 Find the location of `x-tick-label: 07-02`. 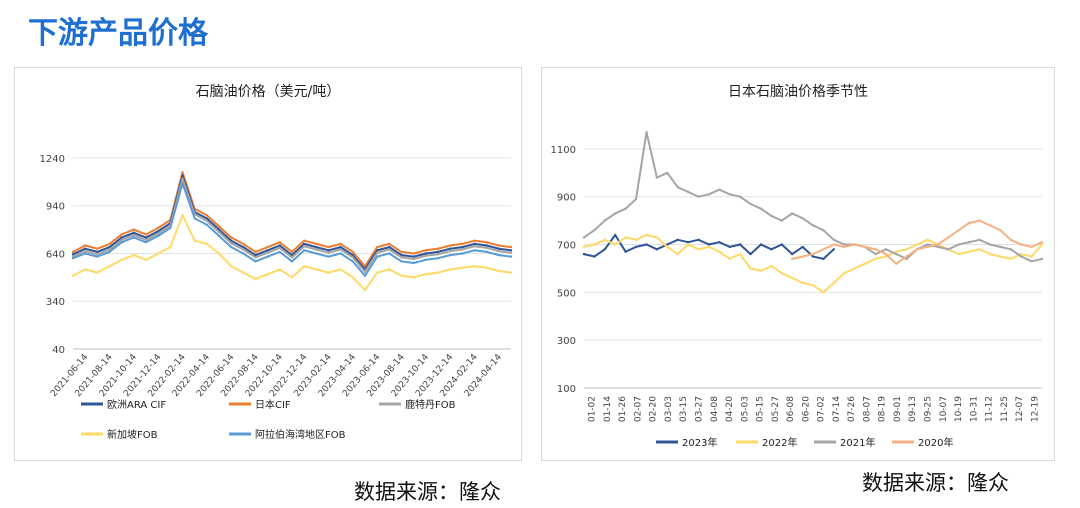

x-tick-label: 07-02 is located at coordinates (822, 409).